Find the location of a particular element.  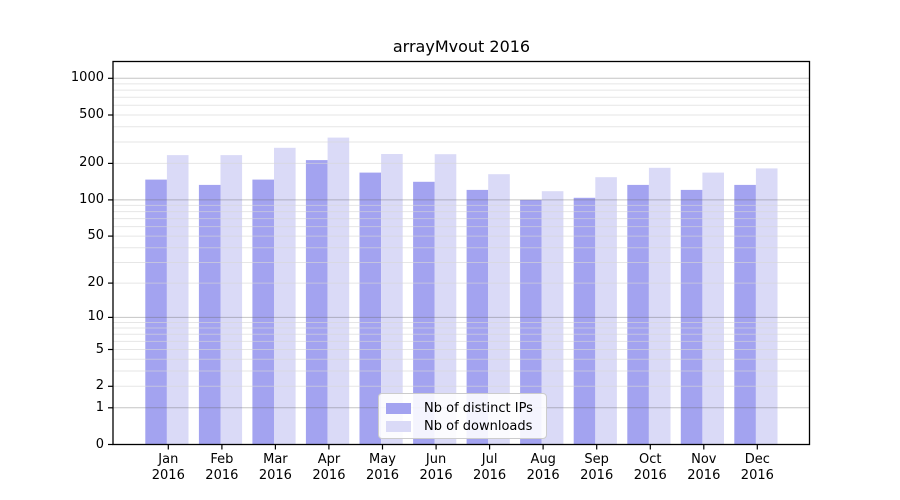

x-tick-month: Feb is located at coordinates (222, 459).